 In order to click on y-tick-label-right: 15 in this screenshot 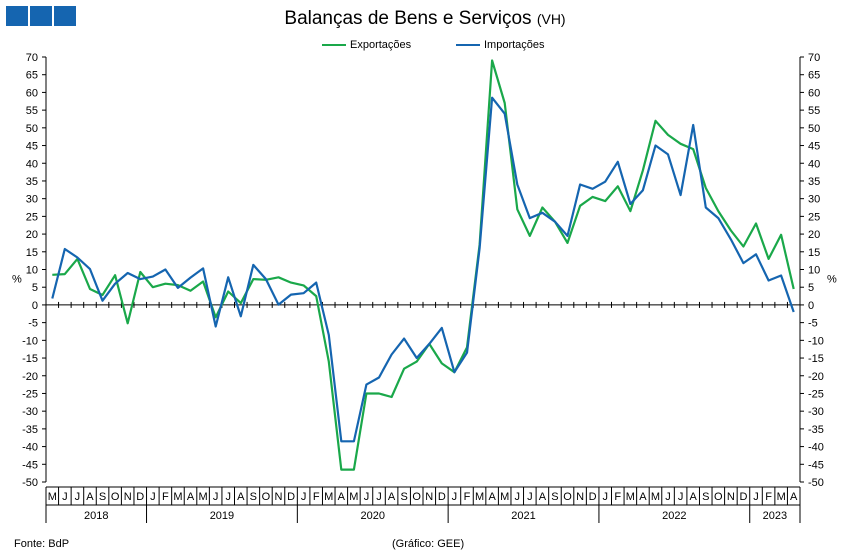, I will do `click(814, 253)`.